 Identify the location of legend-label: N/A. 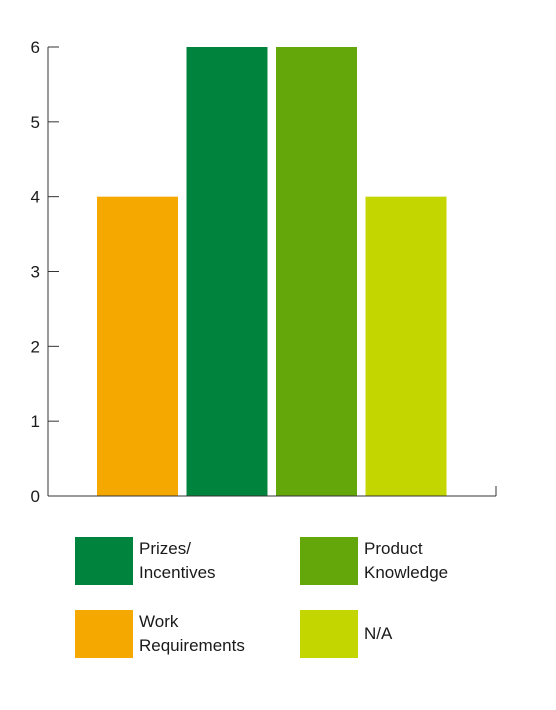
(378, 633).